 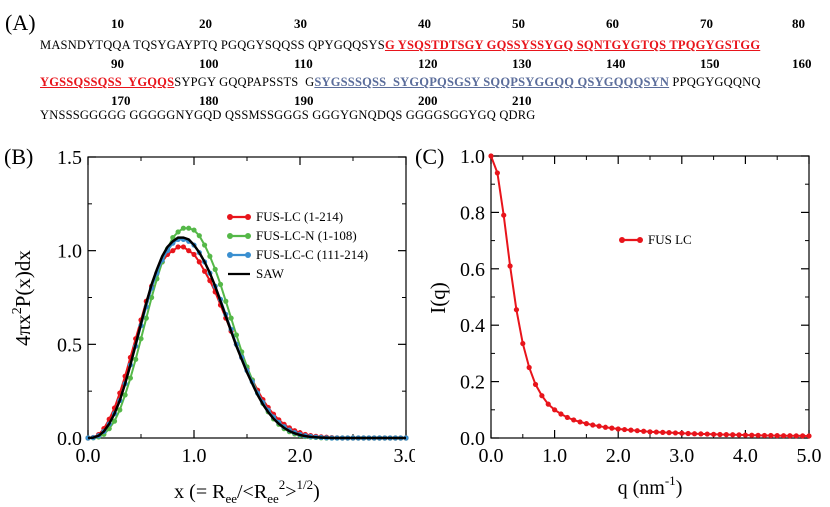 I want to click on y-tick-label: 0.0, so click(x=69, y=439).